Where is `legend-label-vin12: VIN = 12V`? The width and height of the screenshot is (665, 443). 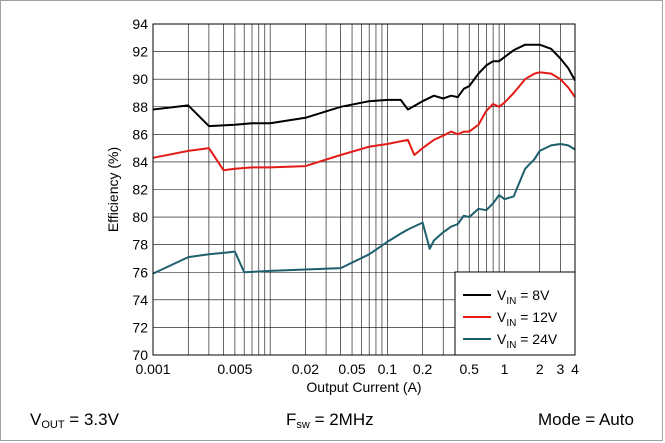
legend-label-vin12: VIN = 12V is located at coordinates (527, 319).